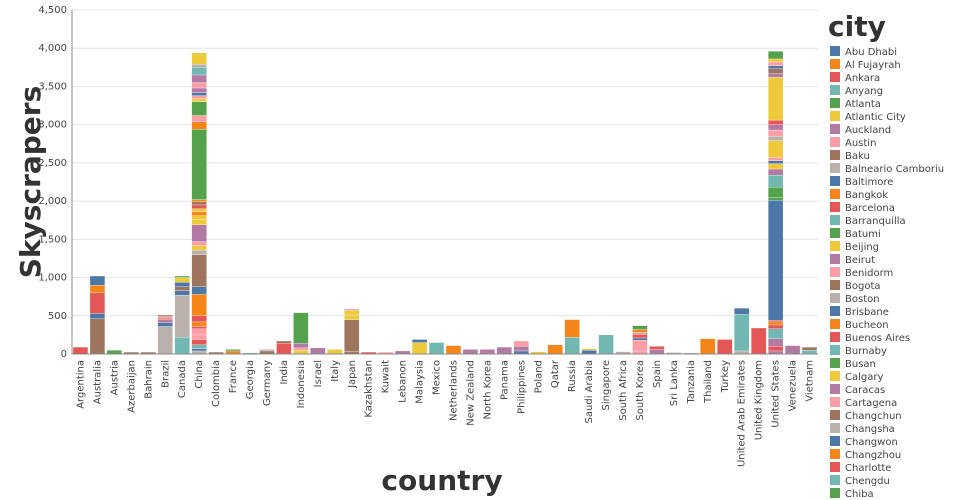 This screenshot has width=960, height=500. What do you see at coordinates (52, 239) in the screenshot?
I see `y-tick-label: 1,500` at bounding box center [52, 239].